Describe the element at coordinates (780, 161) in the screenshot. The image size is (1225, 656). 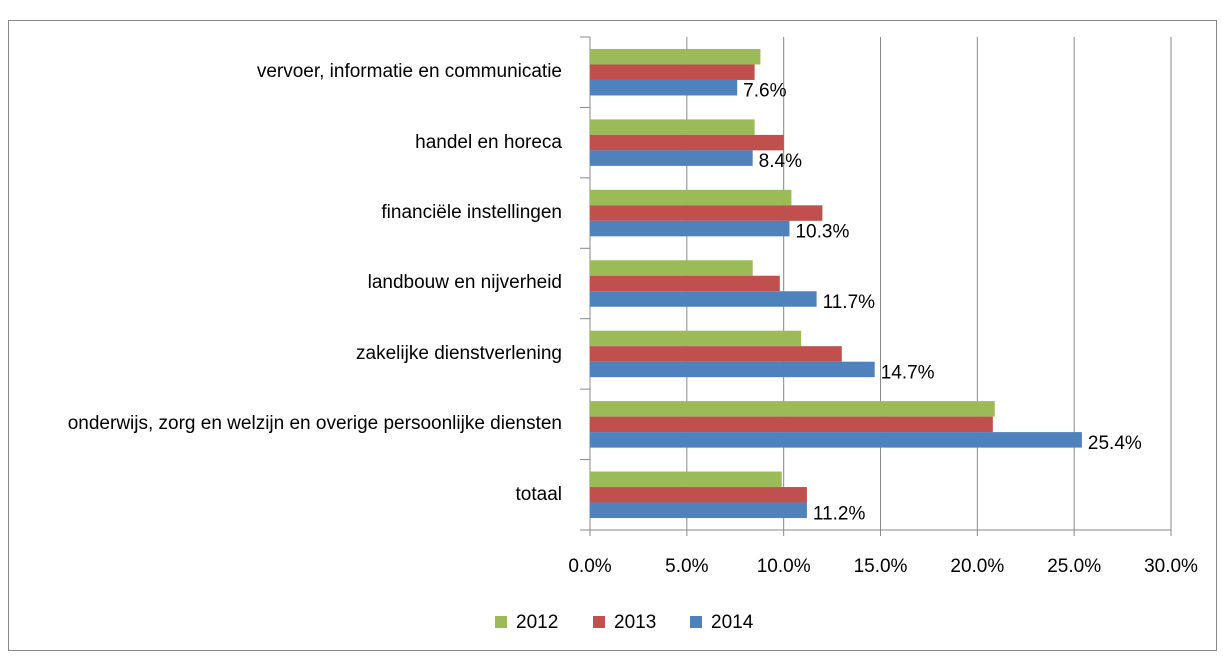
I see `data-label: 8.4%` at that location.